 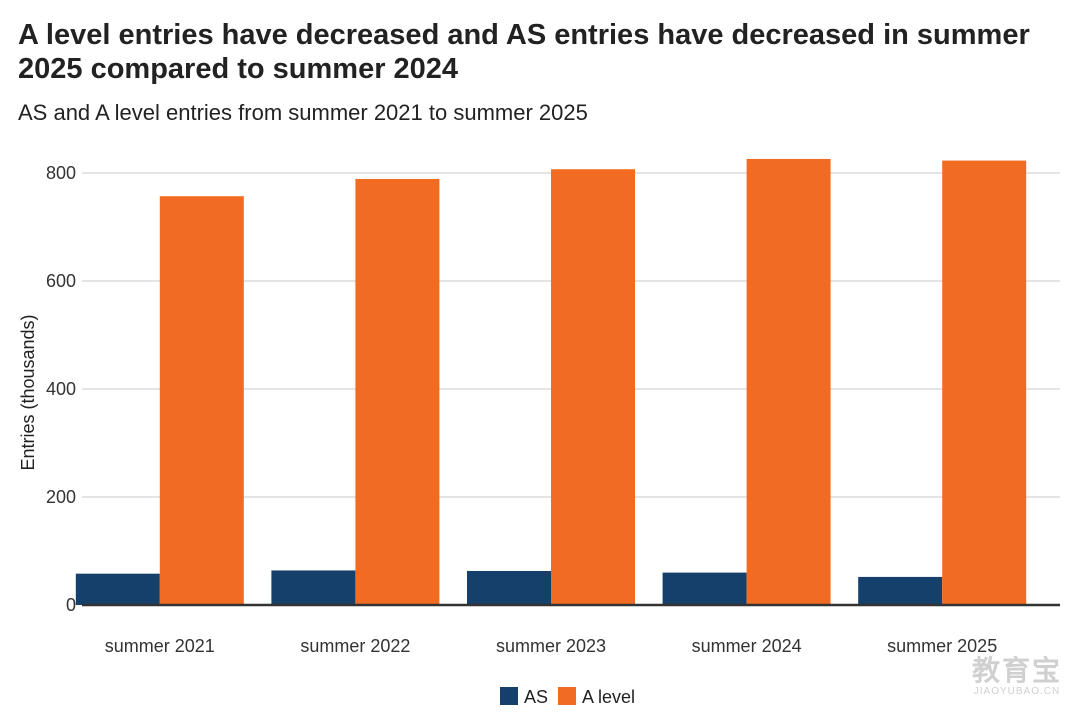 I want to click on y-tick-label: 800, so click(x=61, y=173).